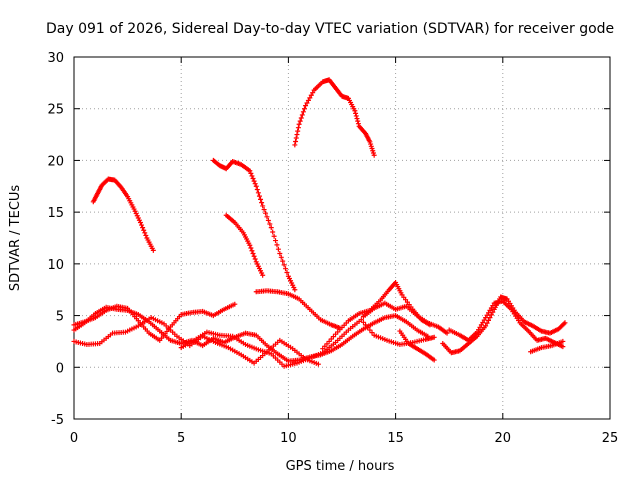  Describe the element at coordinates (334, 117) in the screenshot. I see `series-arc4` at that location.